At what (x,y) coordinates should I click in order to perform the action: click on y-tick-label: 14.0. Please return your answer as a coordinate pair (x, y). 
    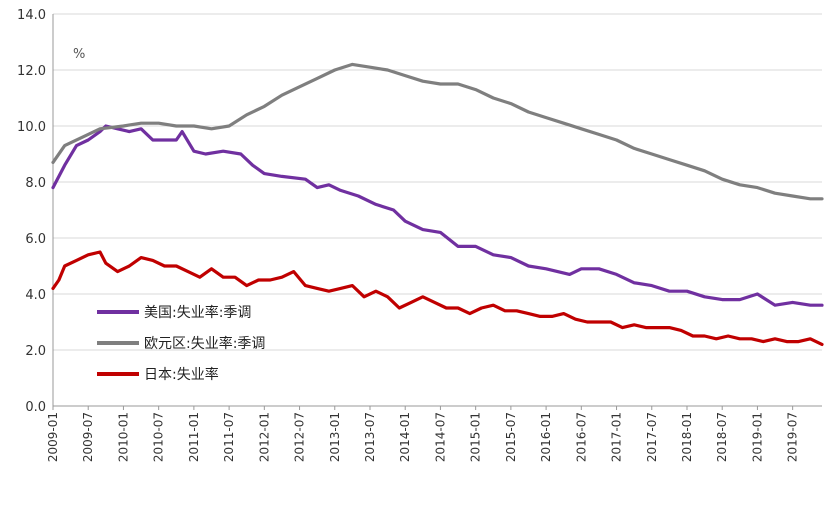
    Looking at the image, I should click on (31, 15).